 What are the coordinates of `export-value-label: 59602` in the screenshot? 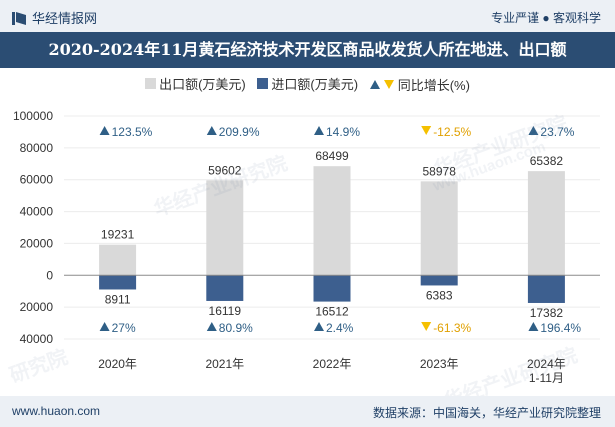 It's located at (225, 170).